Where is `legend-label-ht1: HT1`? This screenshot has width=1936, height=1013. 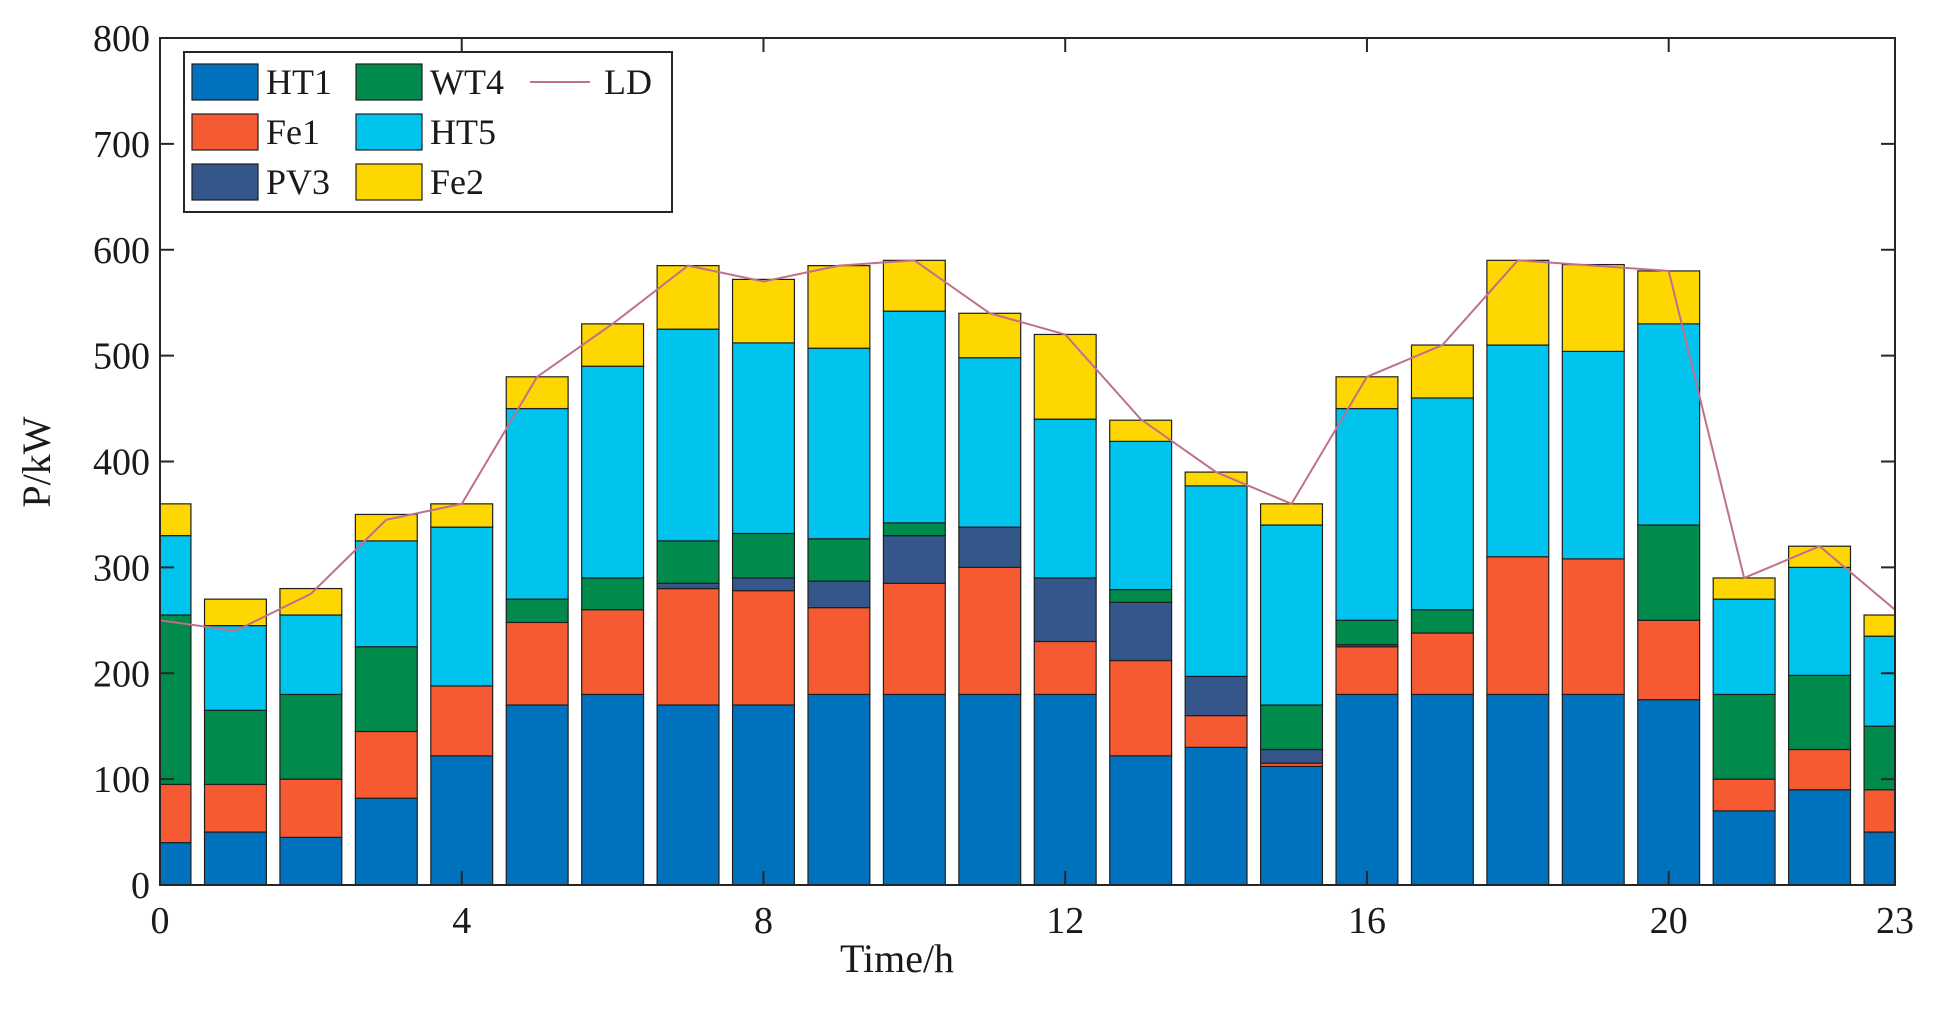
legend-label-ht1: HT1 is located at coordinates (299, 82).